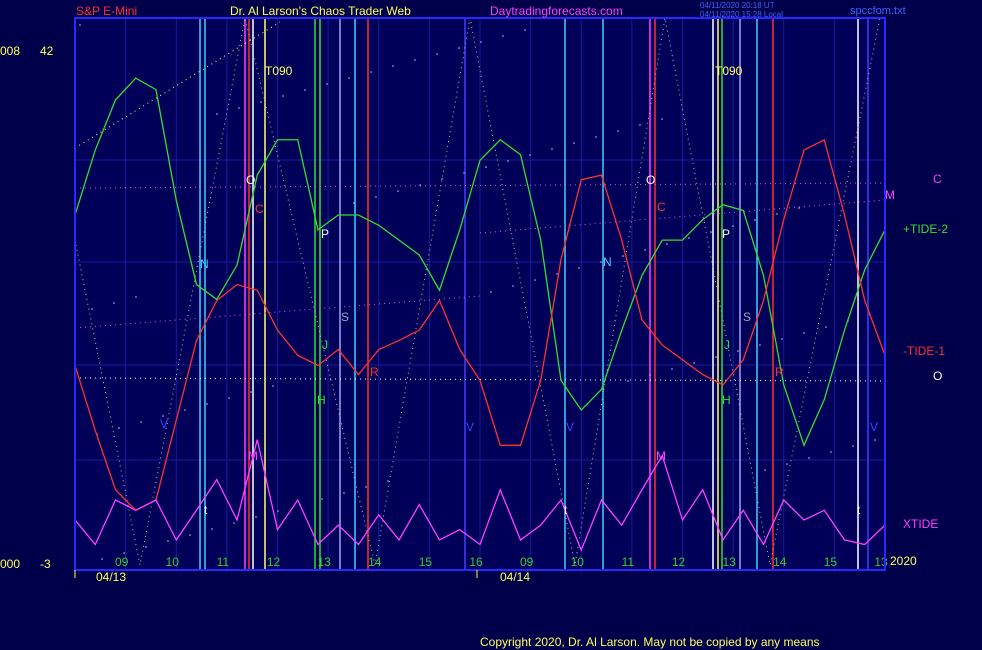  I want to click on cut-label: 008, so click(10, 51).